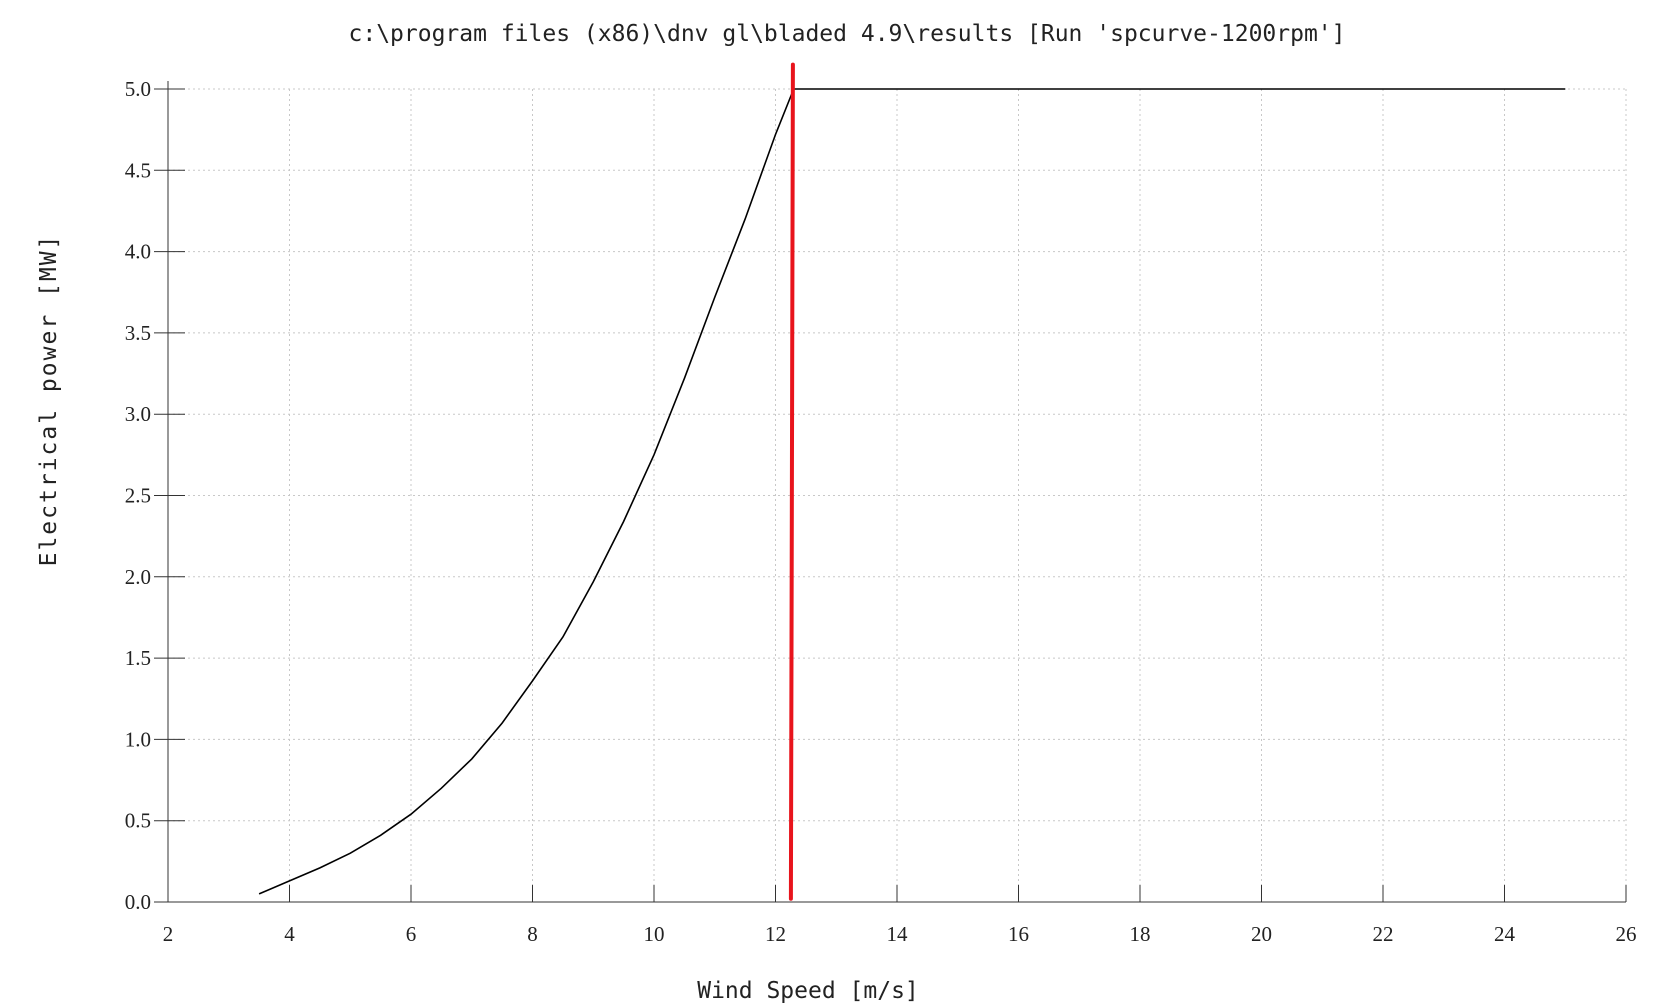  I want to click on x-ticks: 2 4 6 8 10 12 14 16 18 20 22 24 26, so click(900, 915).